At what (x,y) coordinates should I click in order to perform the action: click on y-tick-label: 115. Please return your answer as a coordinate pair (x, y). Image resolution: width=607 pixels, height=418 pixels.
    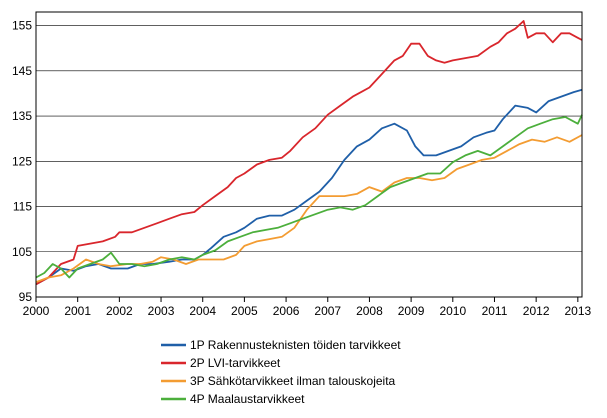
    Looking at the image, I should click on (22, 207).